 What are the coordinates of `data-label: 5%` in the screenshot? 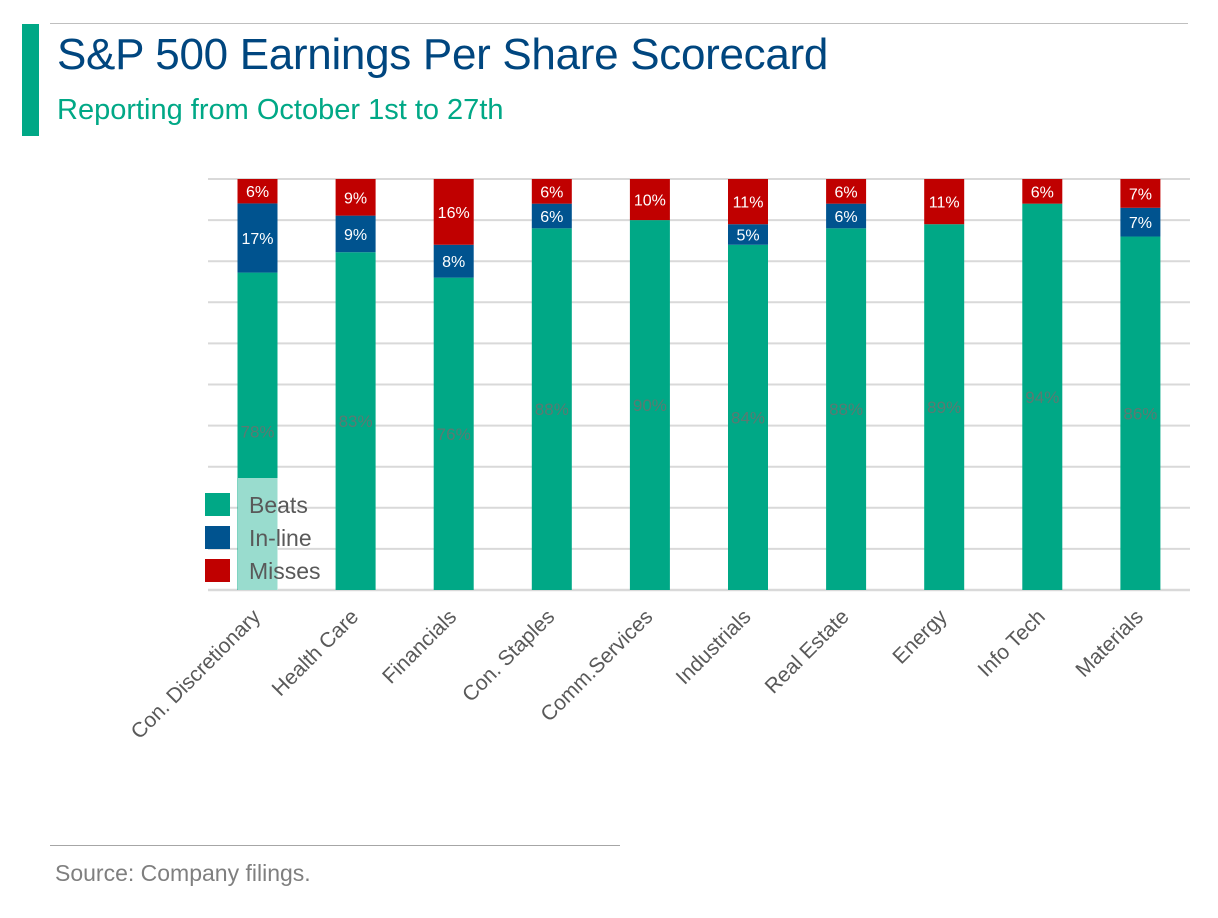 It's located at (747, 235).